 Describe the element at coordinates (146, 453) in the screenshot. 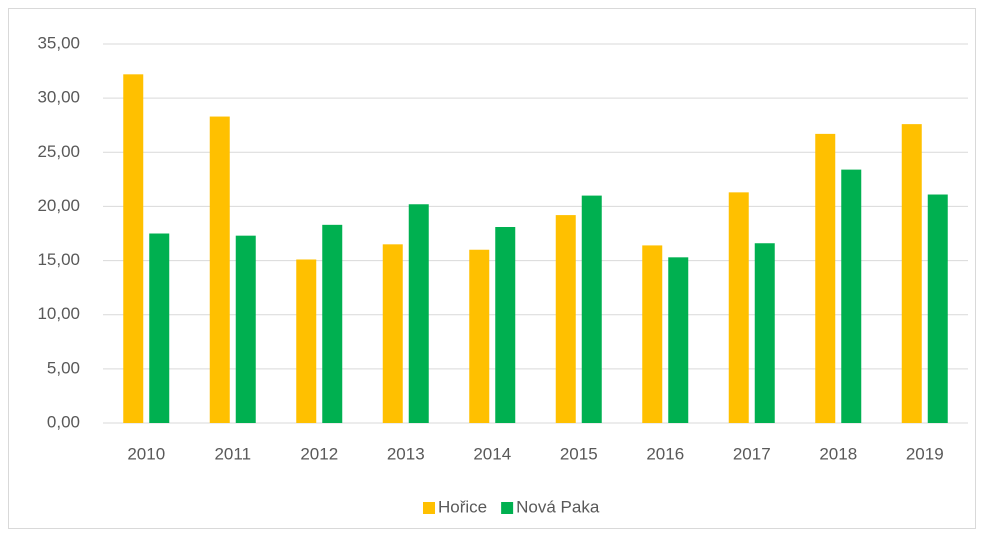

I see `x-tick-label: 2010` at that location.